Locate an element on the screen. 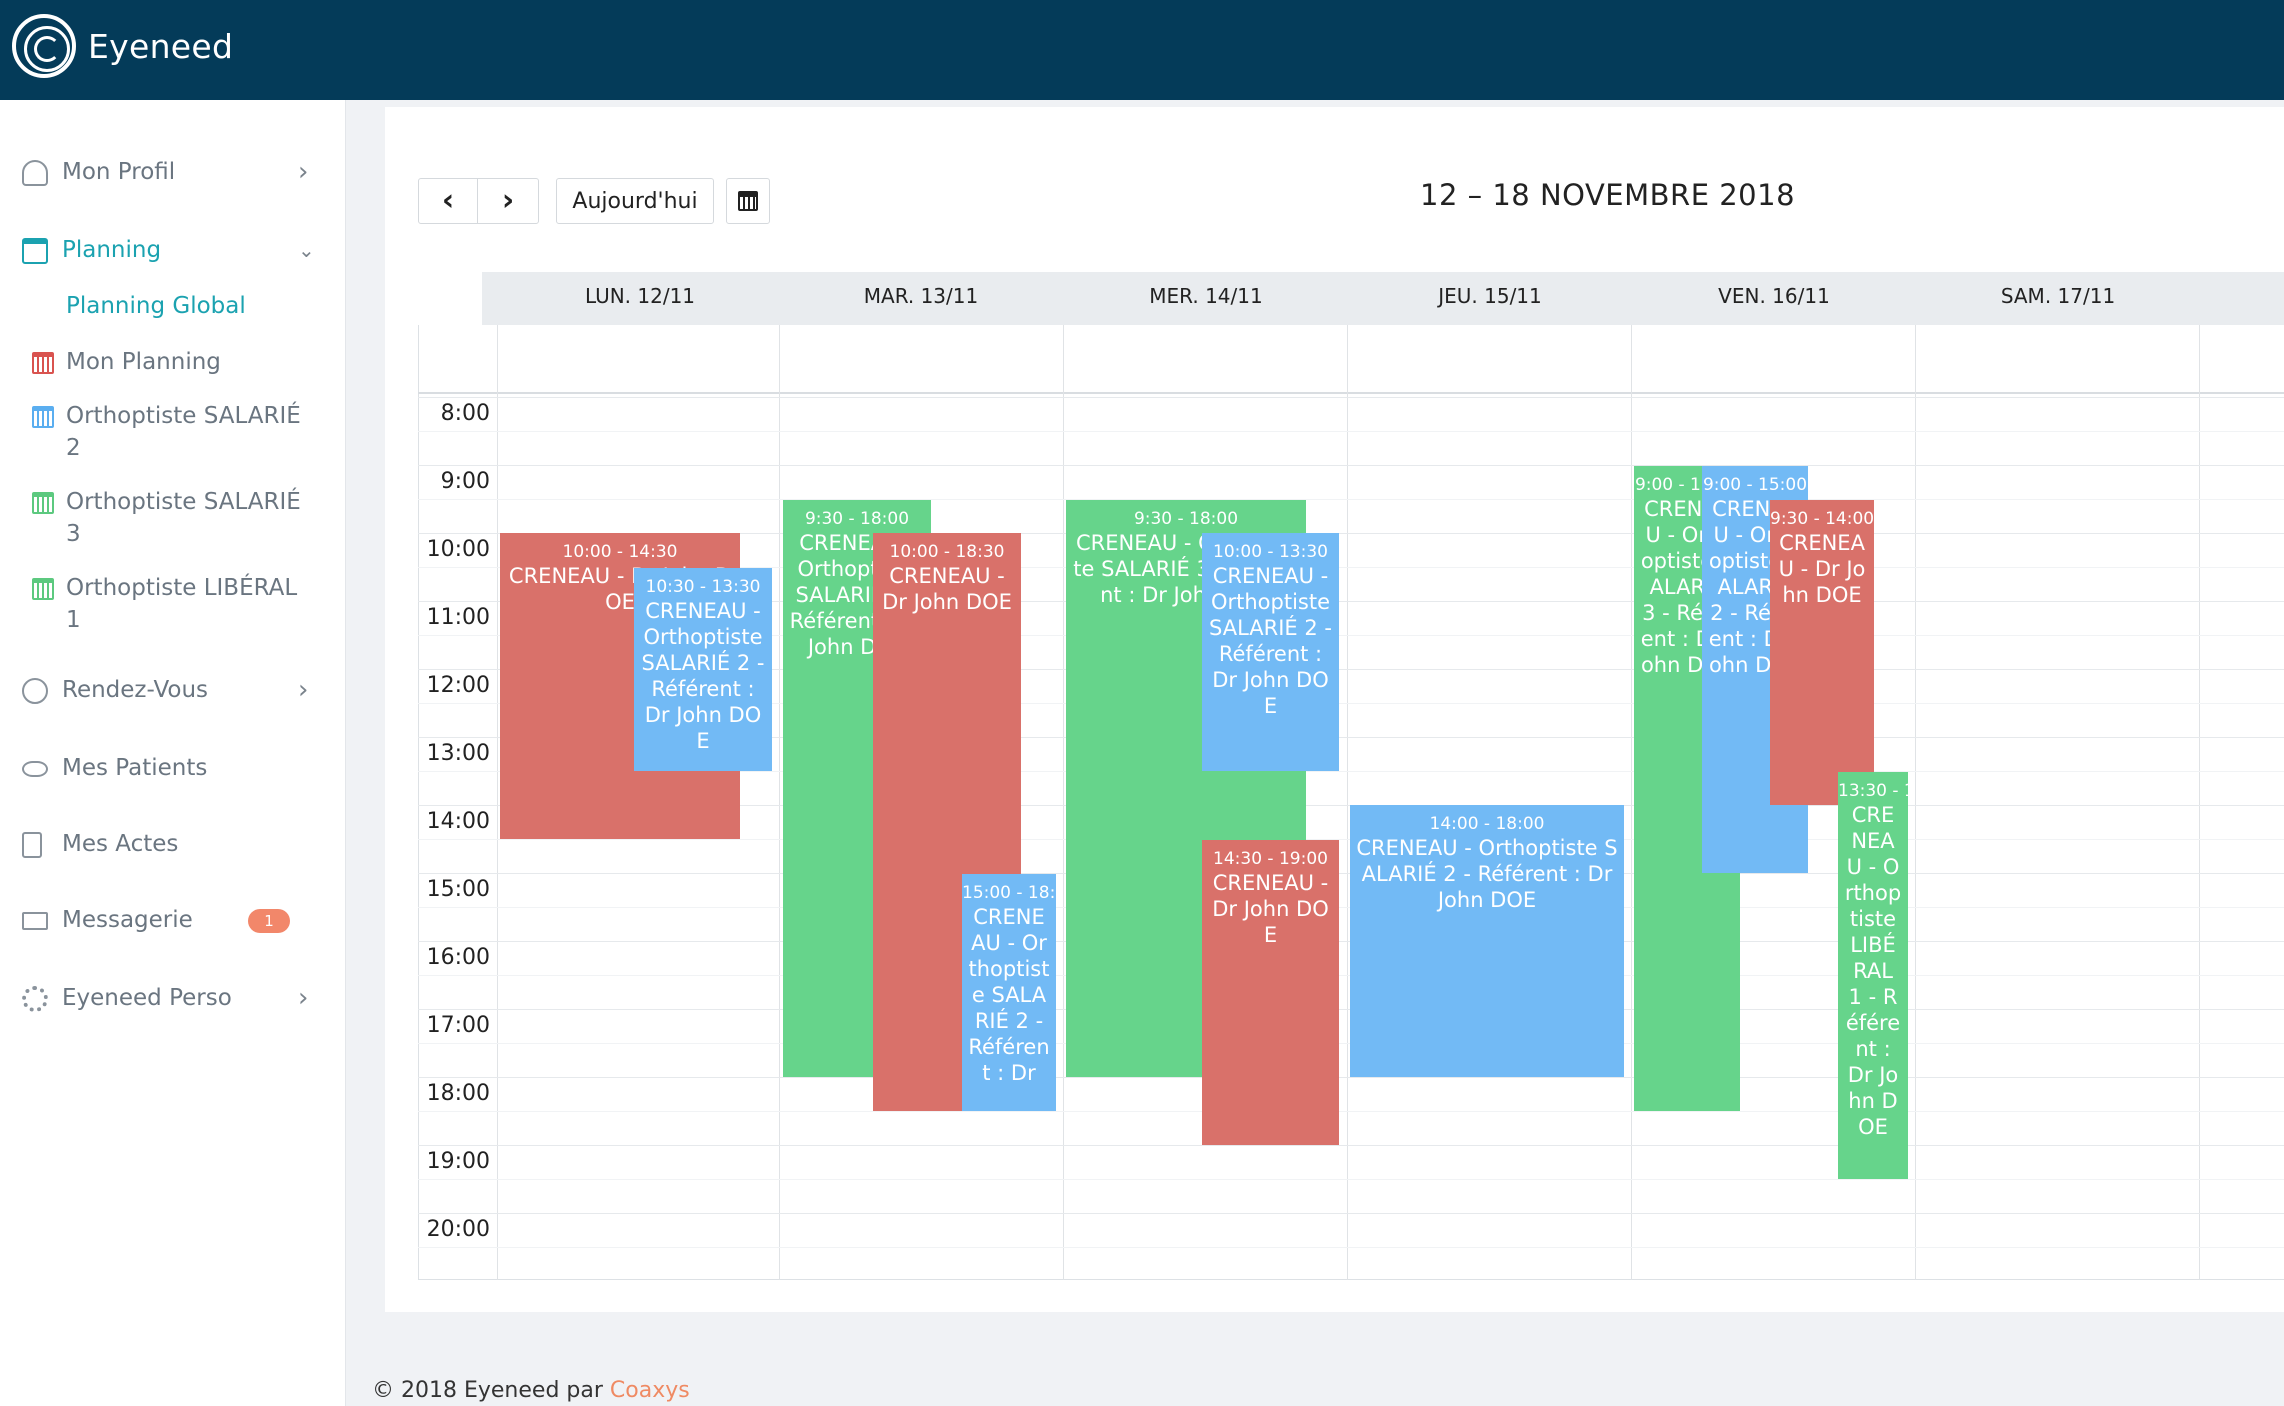  sidebar-item-messagerie: Messagerie 1 is located at coordinates (173, 924).